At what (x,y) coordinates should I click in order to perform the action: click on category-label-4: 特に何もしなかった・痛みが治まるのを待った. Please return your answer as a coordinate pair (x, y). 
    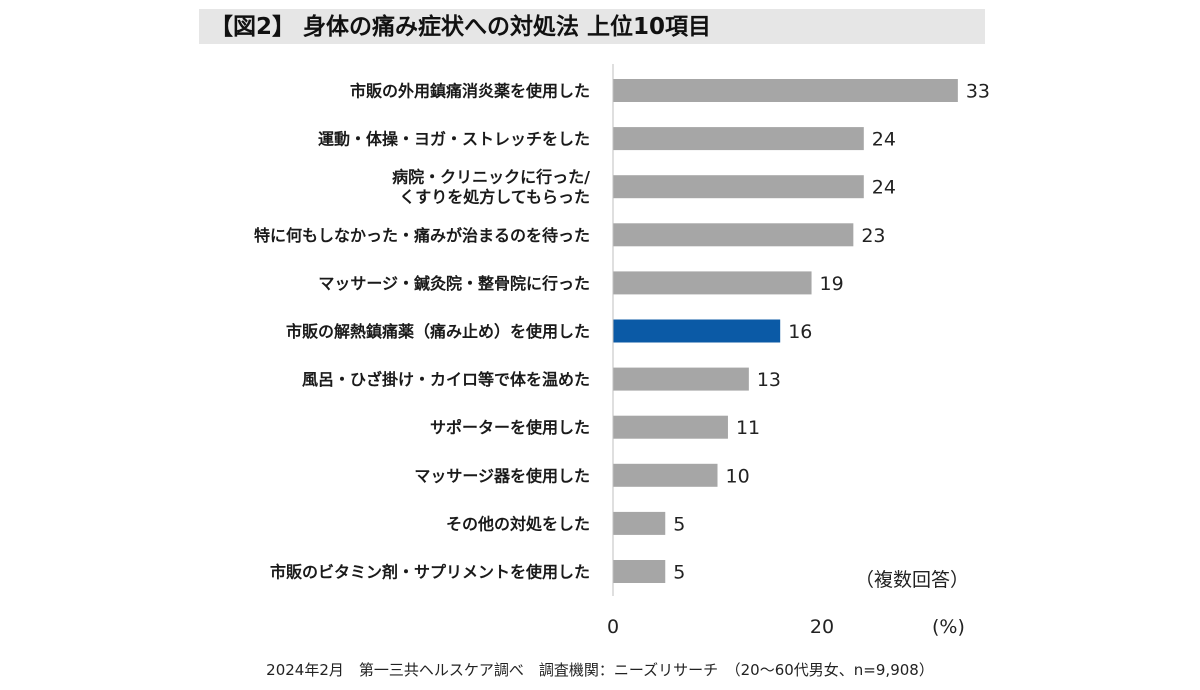
    Looking at the image, I should click on (422, 235).